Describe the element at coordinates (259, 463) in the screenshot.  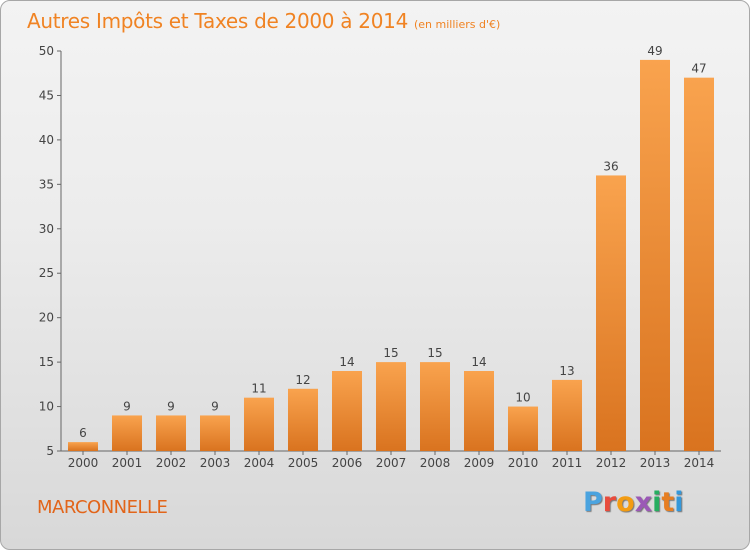
I see `x-tick-label: 2004` at that location.